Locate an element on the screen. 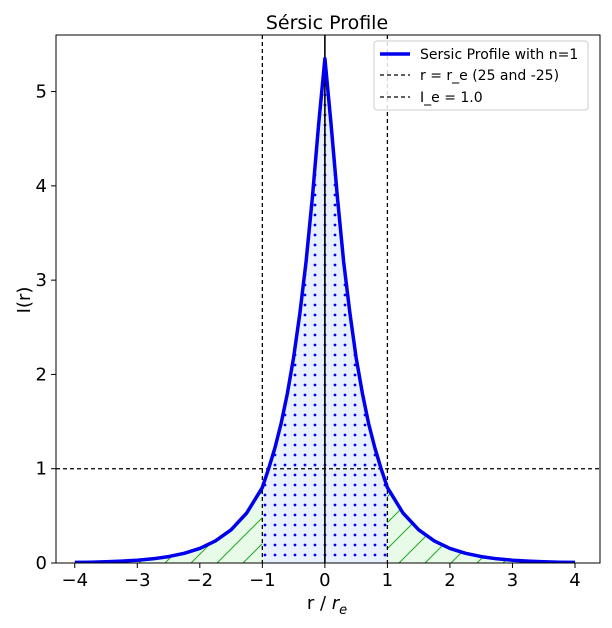 Image resolution: width=612 pixels, height=628 pixels. legend-label-ie: I_e = 1.0 is located at coordinates (451, 98).